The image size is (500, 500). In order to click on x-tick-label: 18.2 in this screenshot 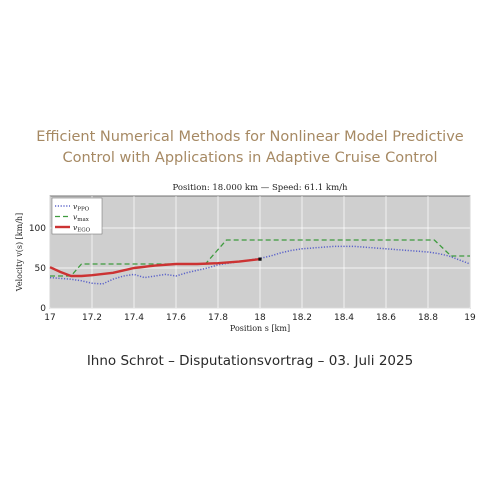, I will do `click(302, 318)`.